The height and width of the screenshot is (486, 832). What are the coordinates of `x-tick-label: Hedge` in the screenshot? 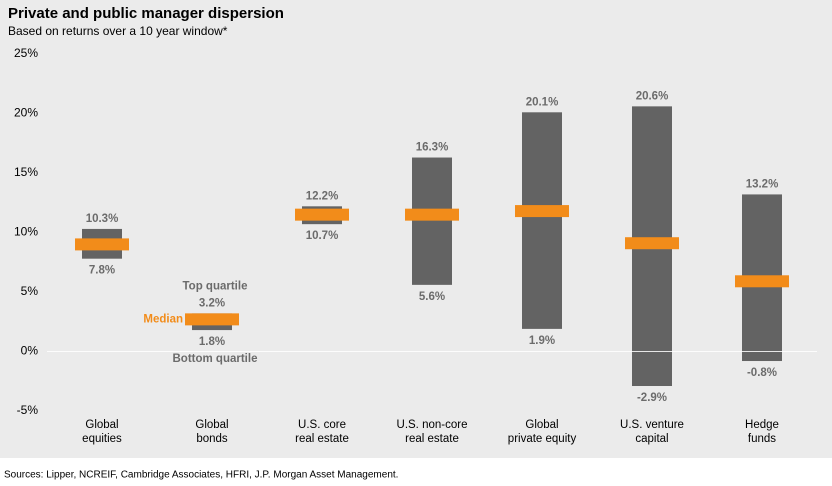 It's located at (762, 425).